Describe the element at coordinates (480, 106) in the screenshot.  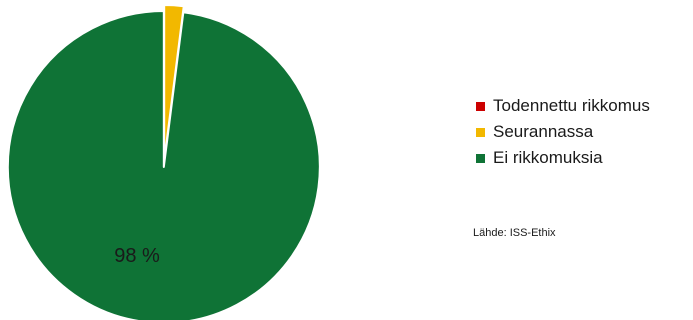
I see `legend-swatch-todennettu-rikkomus` at that location.